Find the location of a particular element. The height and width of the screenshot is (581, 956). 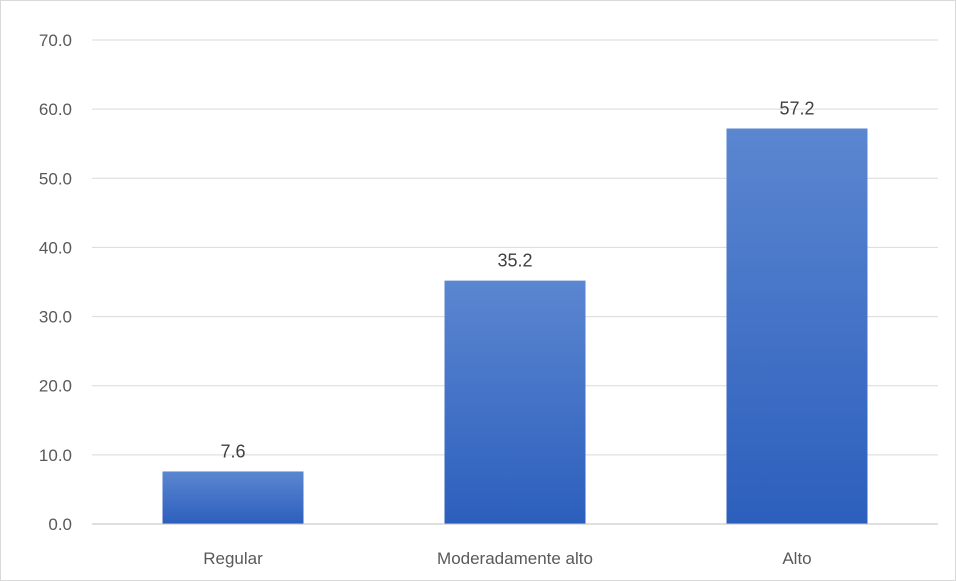

bar-moderadamente-alto is located at coordinates (515, 402).